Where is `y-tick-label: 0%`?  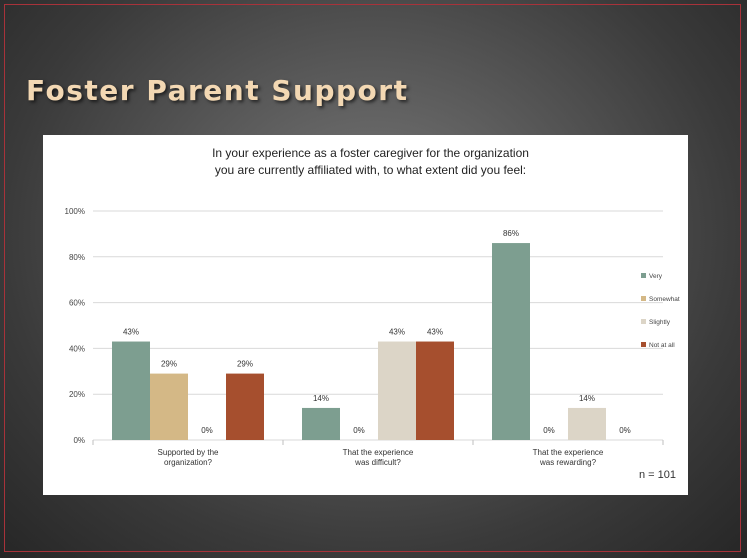
y-tick-label: 0% is located at coordinates (79, 440).